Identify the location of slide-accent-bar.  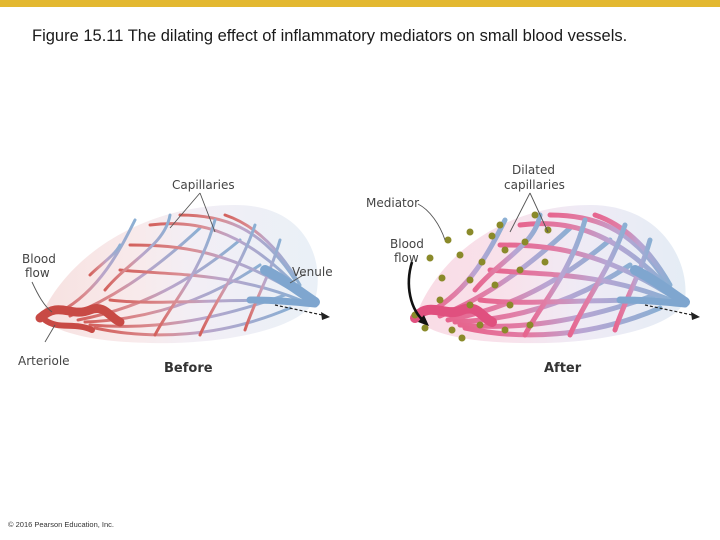
(360, 3).